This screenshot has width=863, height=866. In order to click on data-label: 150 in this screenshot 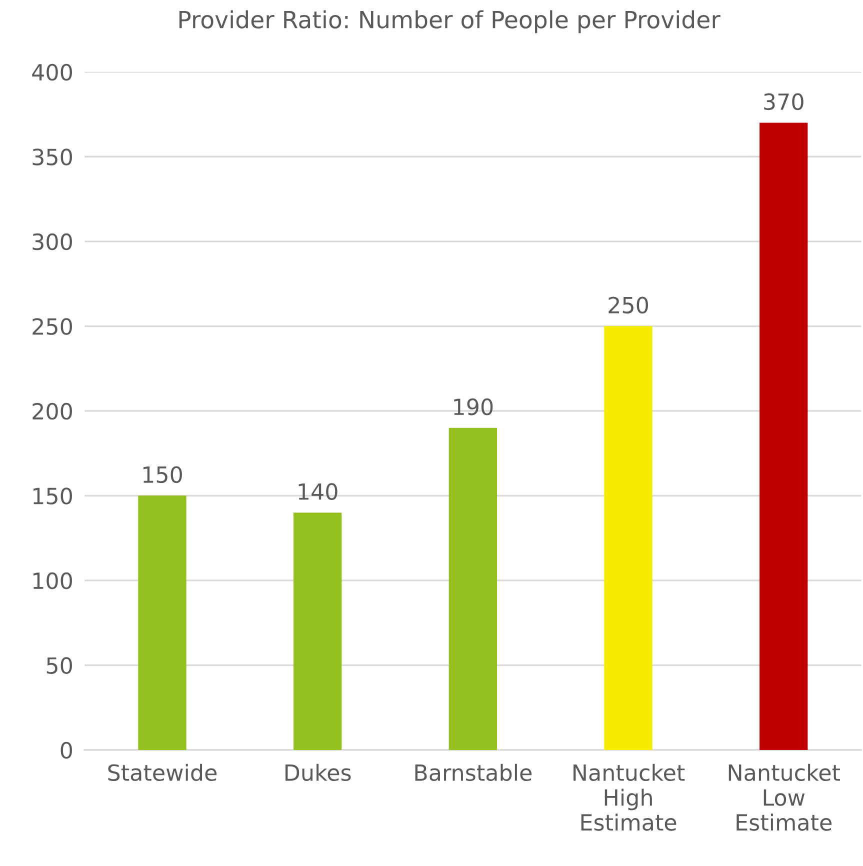, I will do `click(162, 475)`.